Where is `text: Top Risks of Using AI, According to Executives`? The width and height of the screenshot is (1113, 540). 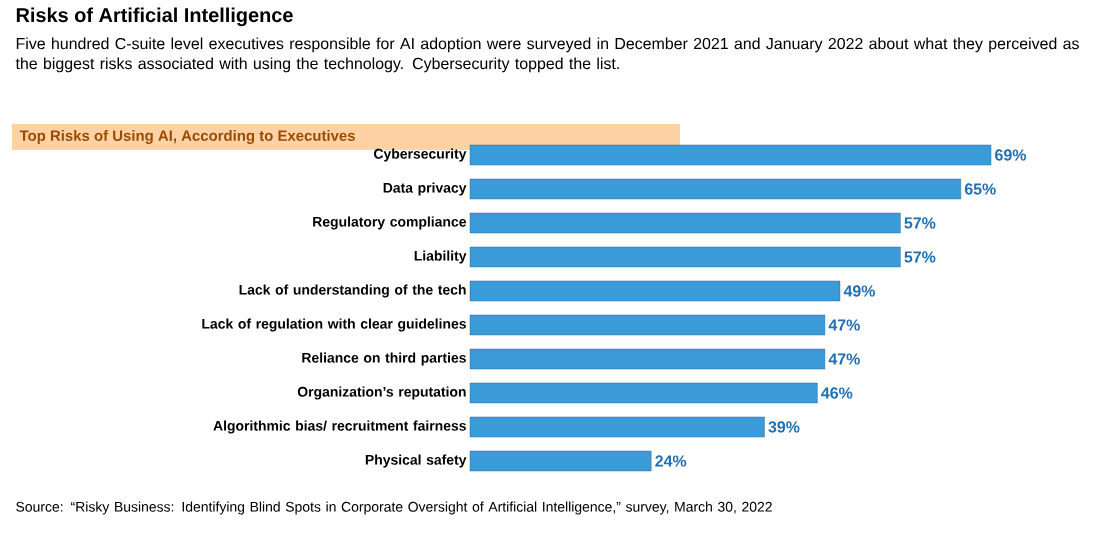 text: Top Risks of Using AI, According to Executives is located at coordinates (187, 136).